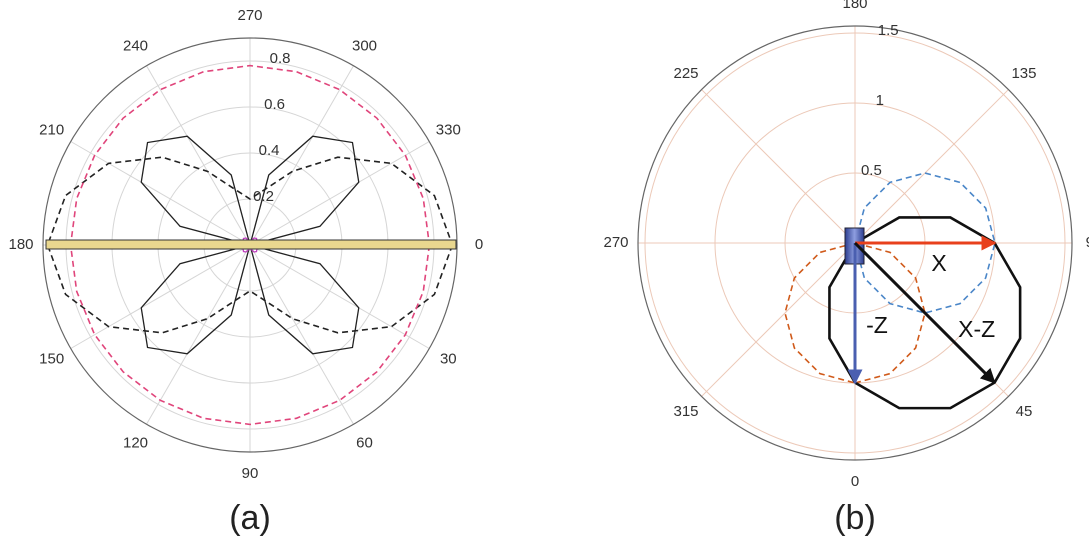 The height and width of the screenshot is (555, 1089). I want to click on arrow, so click(924, 312).